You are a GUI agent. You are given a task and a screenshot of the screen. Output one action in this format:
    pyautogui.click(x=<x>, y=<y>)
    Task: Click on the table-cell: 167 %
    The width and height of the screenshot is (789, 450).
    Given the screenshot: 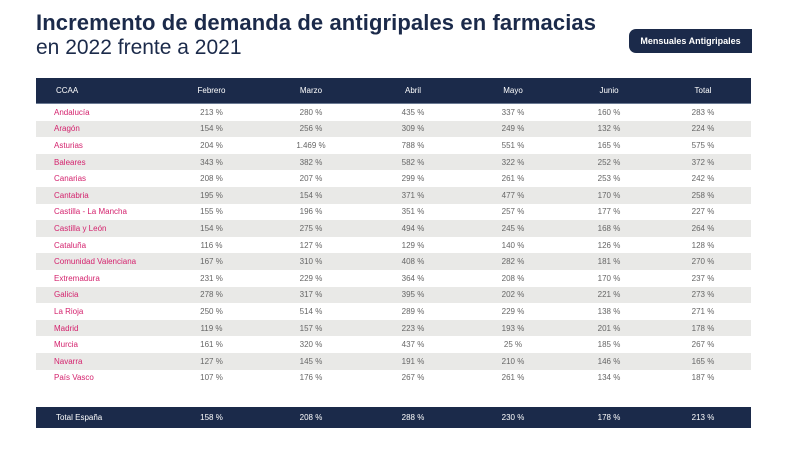 What is the action you would take?
    pyautogui.click(x=211, y=262)
    